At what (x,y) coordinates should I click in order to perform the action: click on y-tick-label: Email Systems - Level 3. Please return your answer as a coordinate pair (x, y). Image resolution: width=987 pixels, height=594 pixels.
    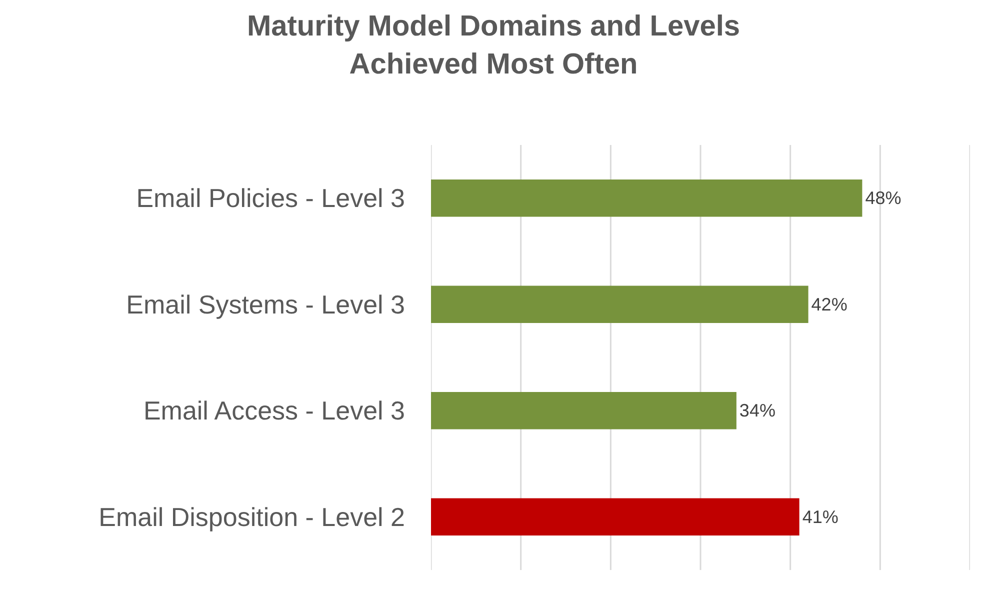
    Looking at the image, I should click on (265, 304).